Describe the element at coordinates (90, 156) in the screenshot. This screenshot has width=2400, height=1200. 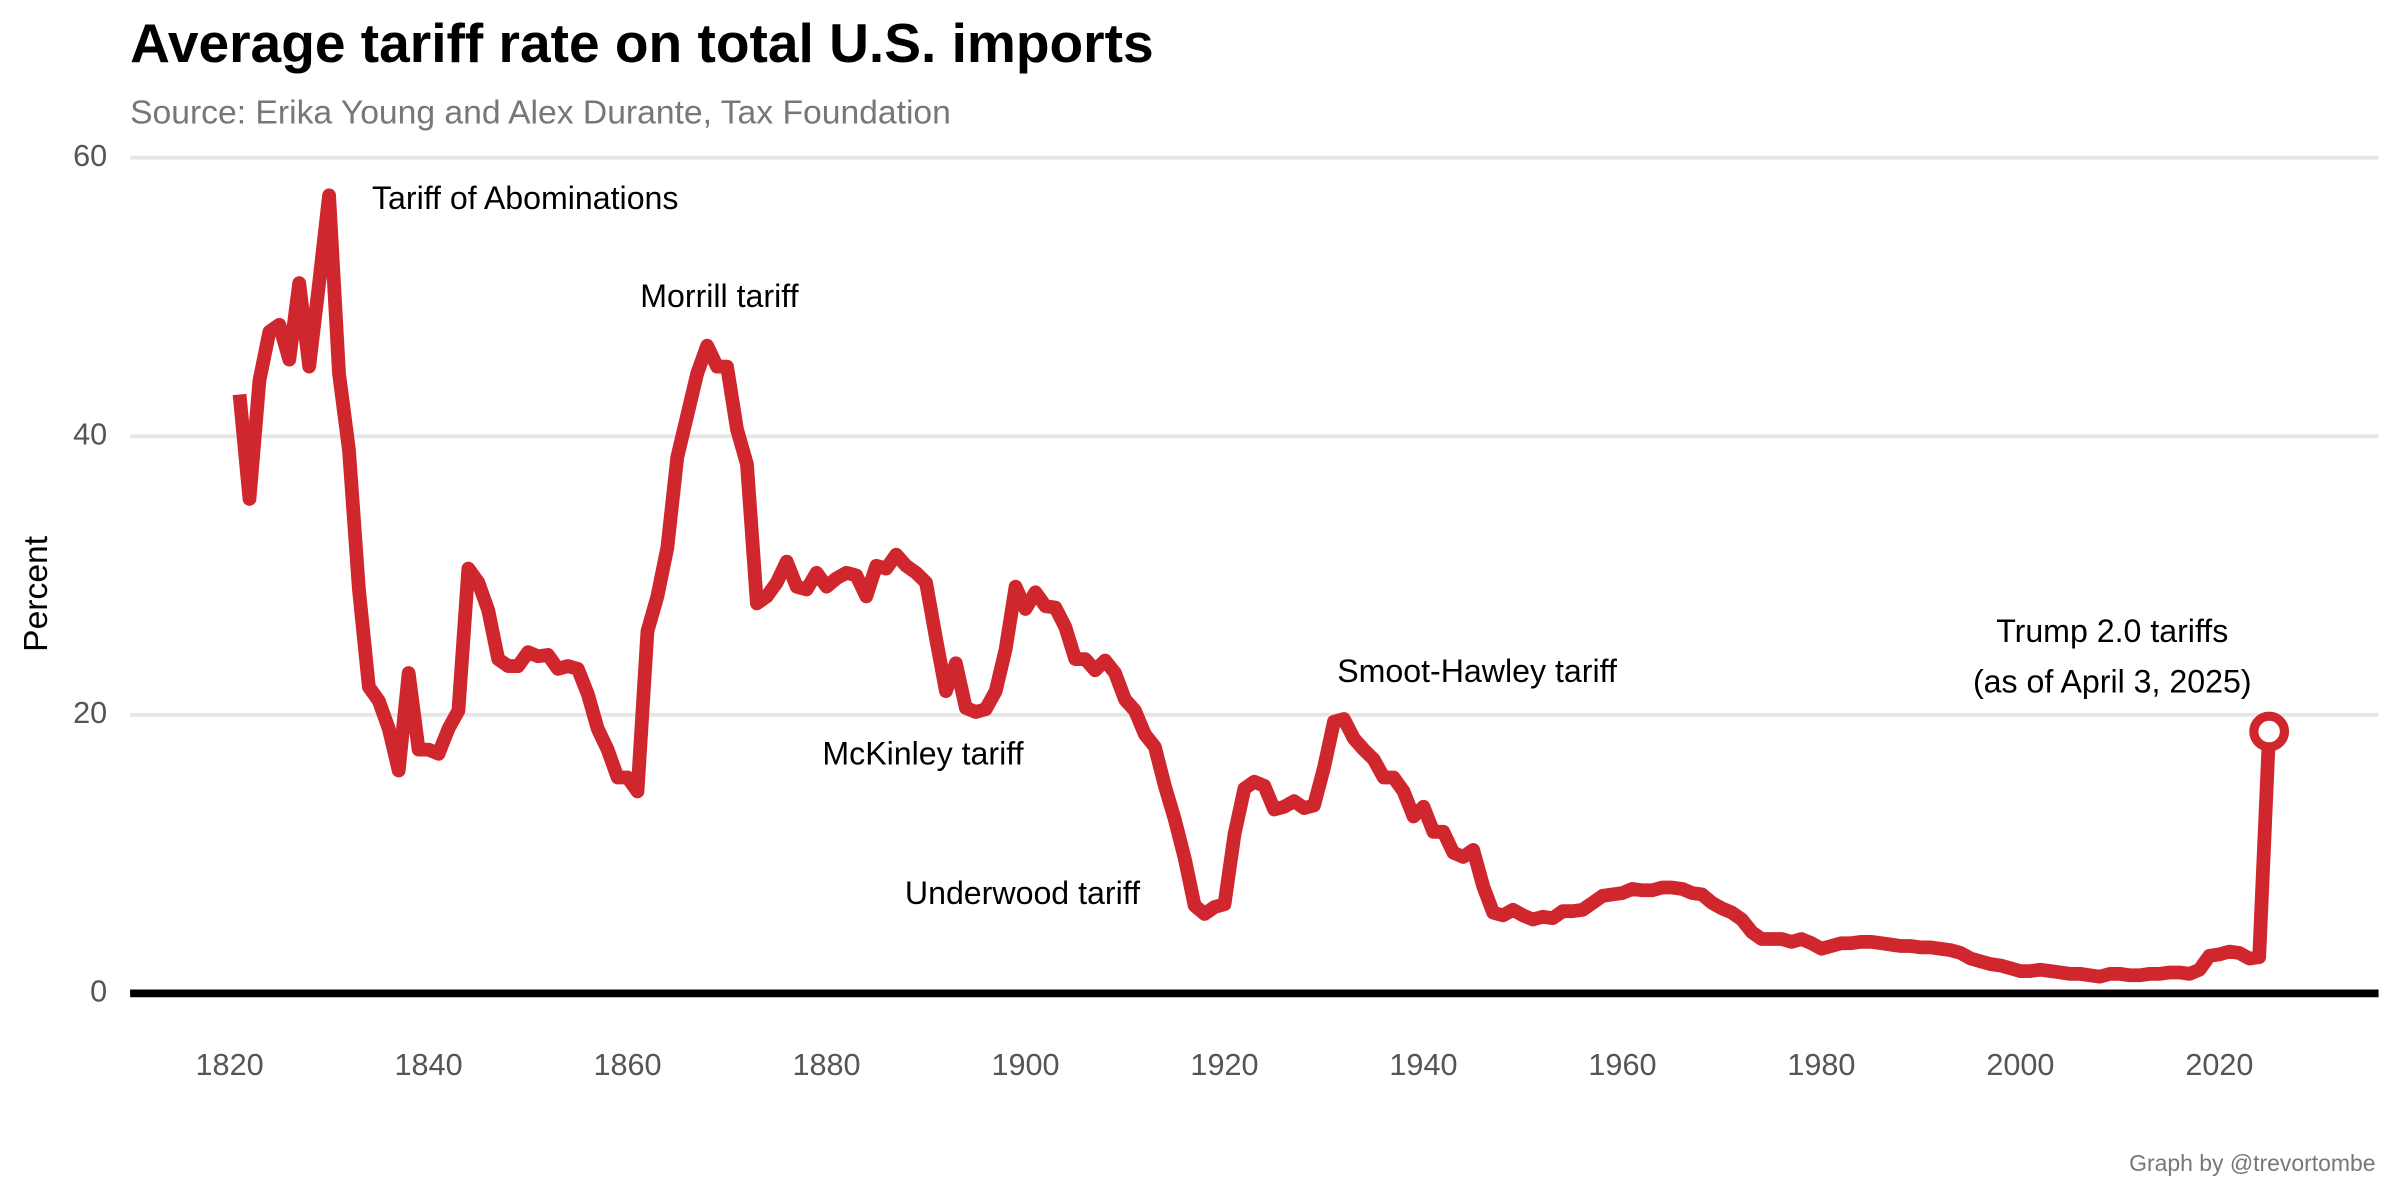
I see `y-tick-label: 60` at that location.